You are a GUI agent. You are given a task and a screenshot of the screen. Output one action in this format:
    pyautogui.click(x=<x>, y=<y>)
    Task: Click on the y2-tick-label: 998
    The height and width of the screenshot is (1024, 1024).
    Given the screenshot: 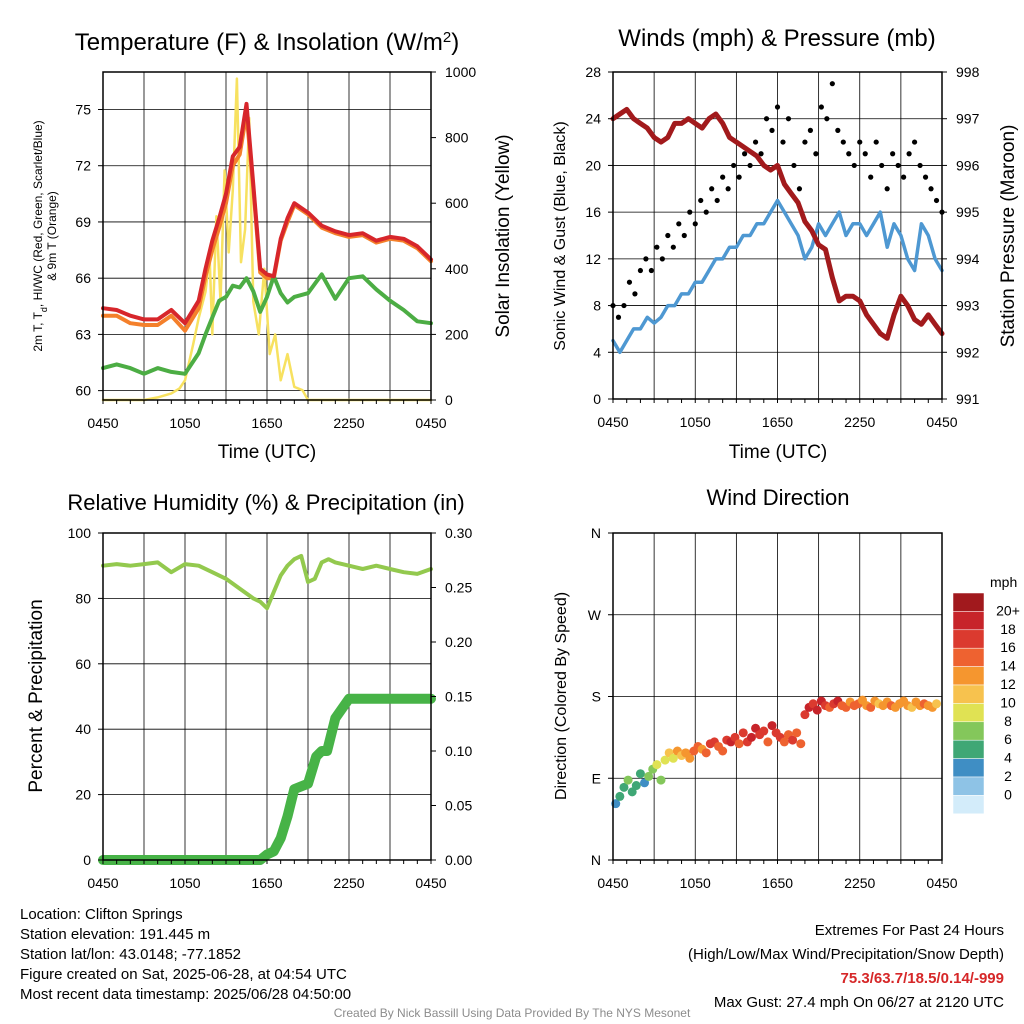 What is the action you would take?
    pyautogui.click(x=968, y=72)
    